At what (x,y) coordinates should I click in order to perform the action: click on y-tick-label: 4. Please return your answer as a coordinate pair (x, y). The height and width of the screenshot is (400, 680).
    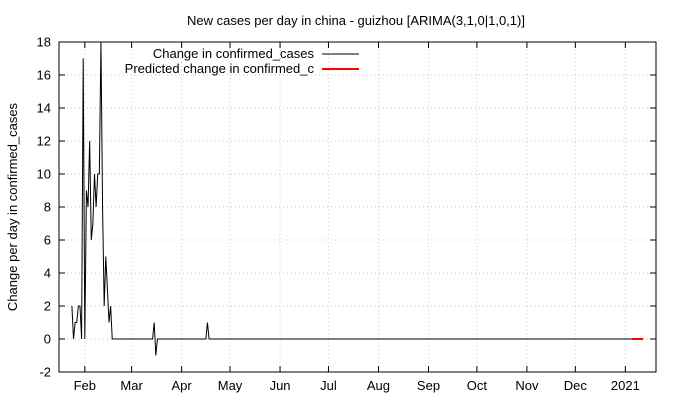
    Looking at the image, I should click on (47, 273).